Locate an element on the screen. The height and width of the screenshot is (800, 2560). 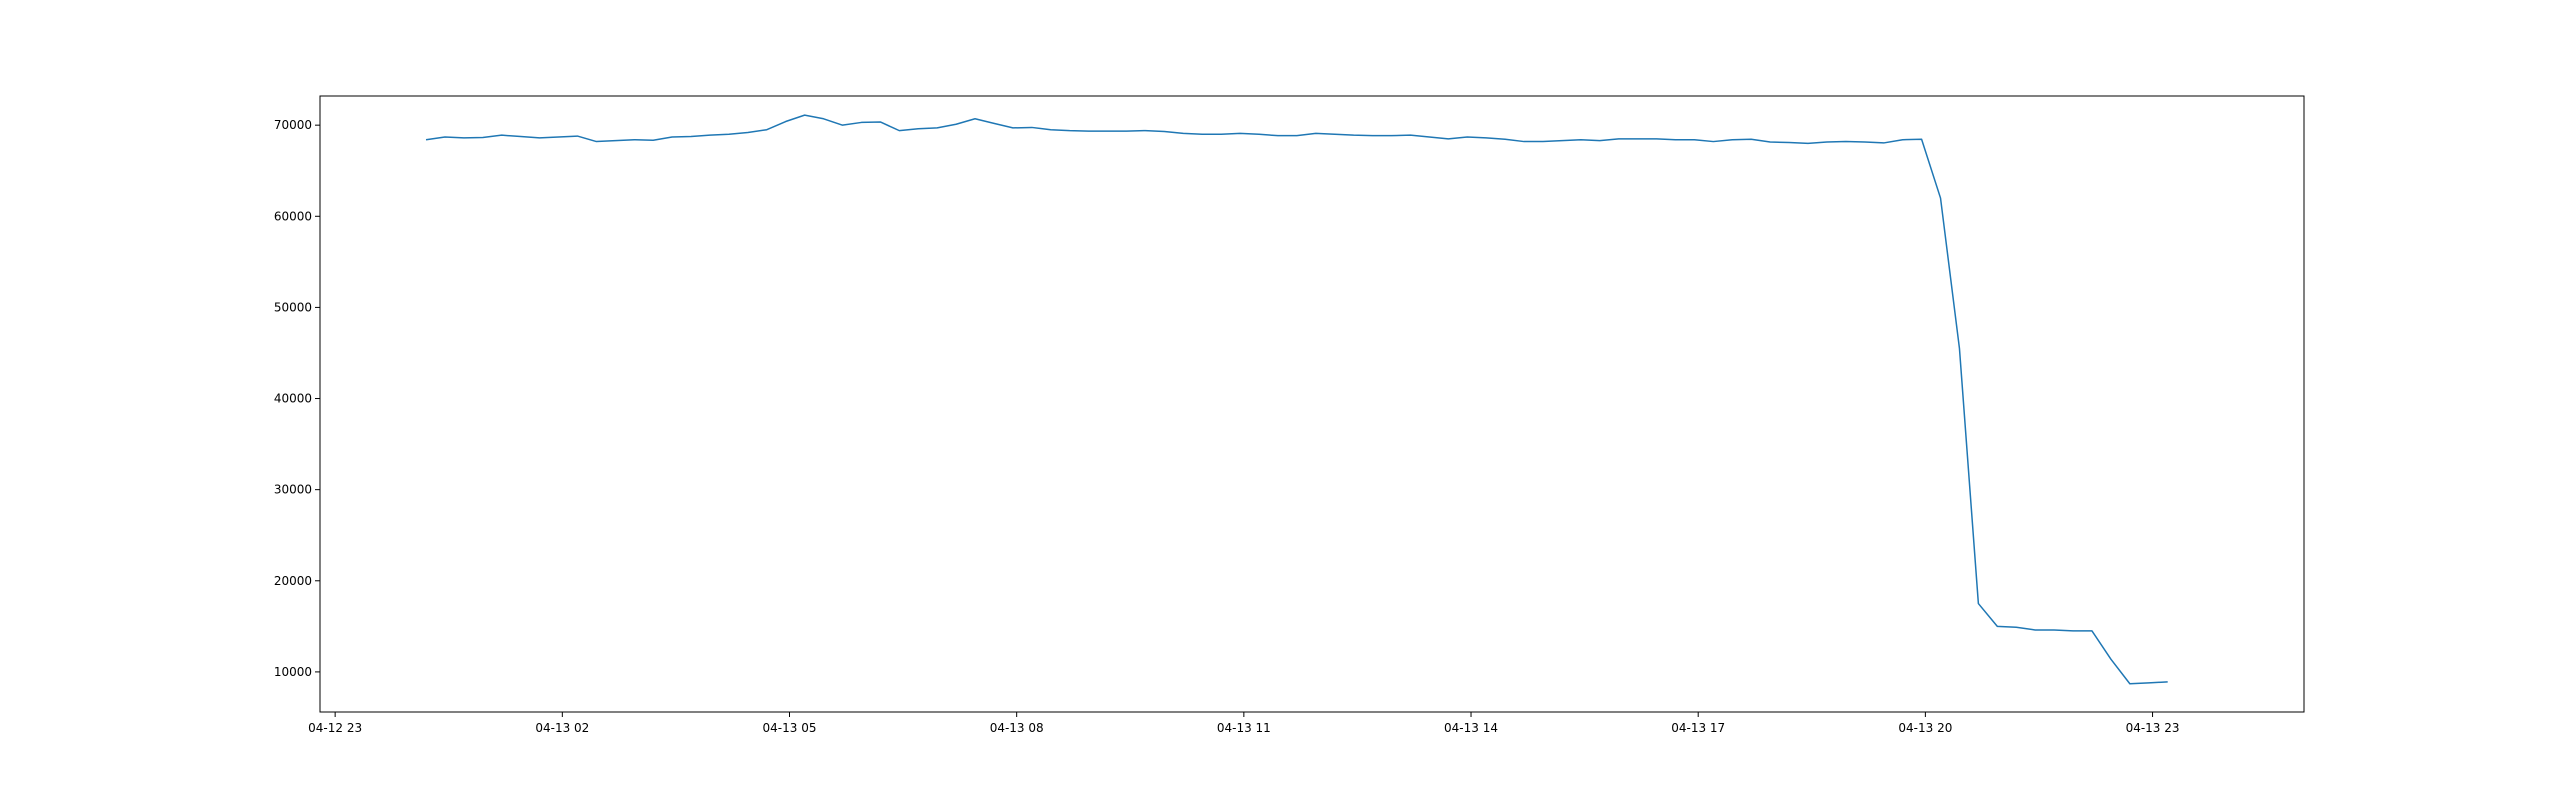
x-tick-label: 04-12 23 is located at coordinates (335, 728).